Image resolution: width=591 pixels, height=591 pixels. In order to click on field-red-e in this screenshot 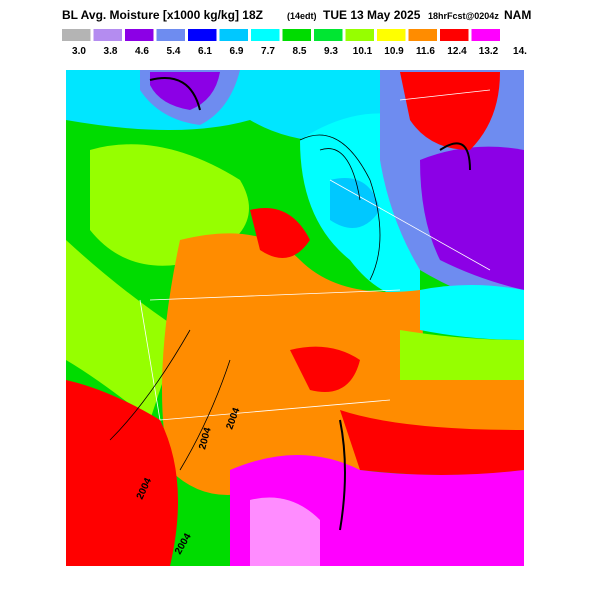, I will do `click(432, 442)`.